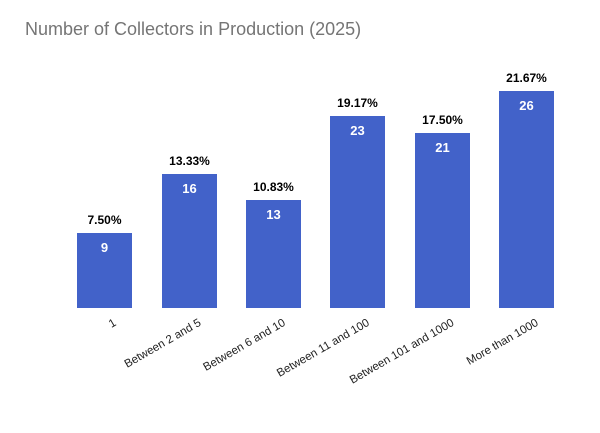  What do you see at coordinates (189, 241) in the screenshot?
I see `bar: 16` at bounding box center [189, 241].